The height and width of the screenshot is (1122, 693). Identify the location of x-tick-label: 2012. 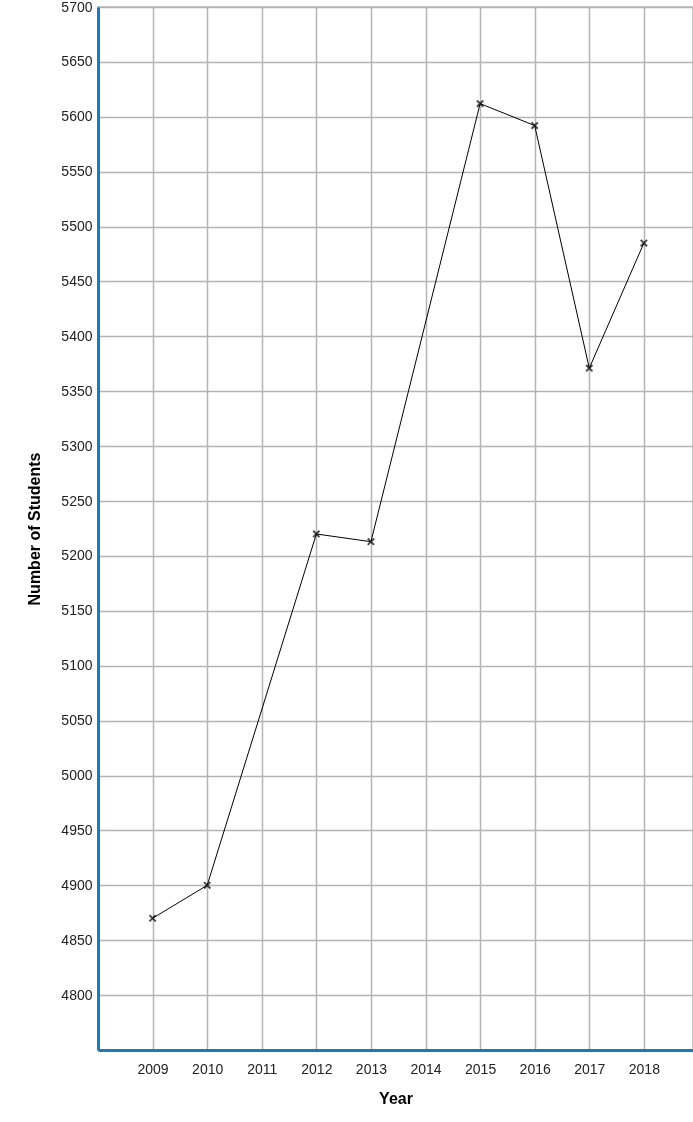
(317, 1068).